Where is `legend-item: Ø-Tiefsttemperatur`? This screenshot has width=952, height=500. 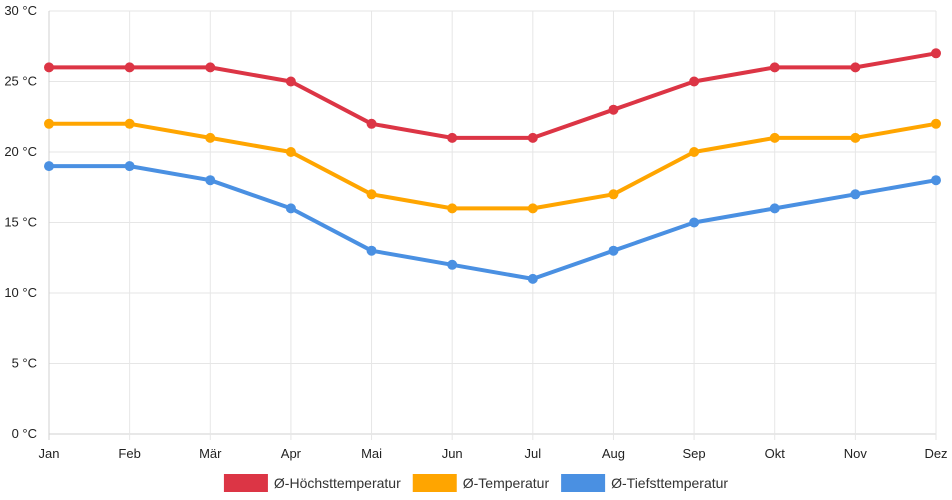
legend-item: Ø-Tiefsttemperatur is located at coordinates (644, 483).